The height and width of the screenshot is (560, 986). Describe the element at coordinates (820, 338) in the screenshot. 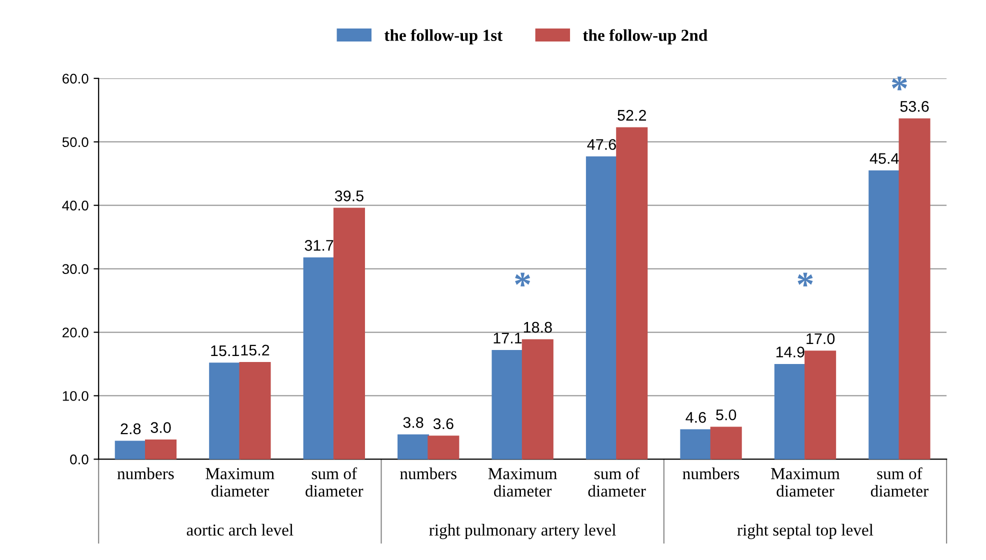

I see `data-label: 17.0` at that location.